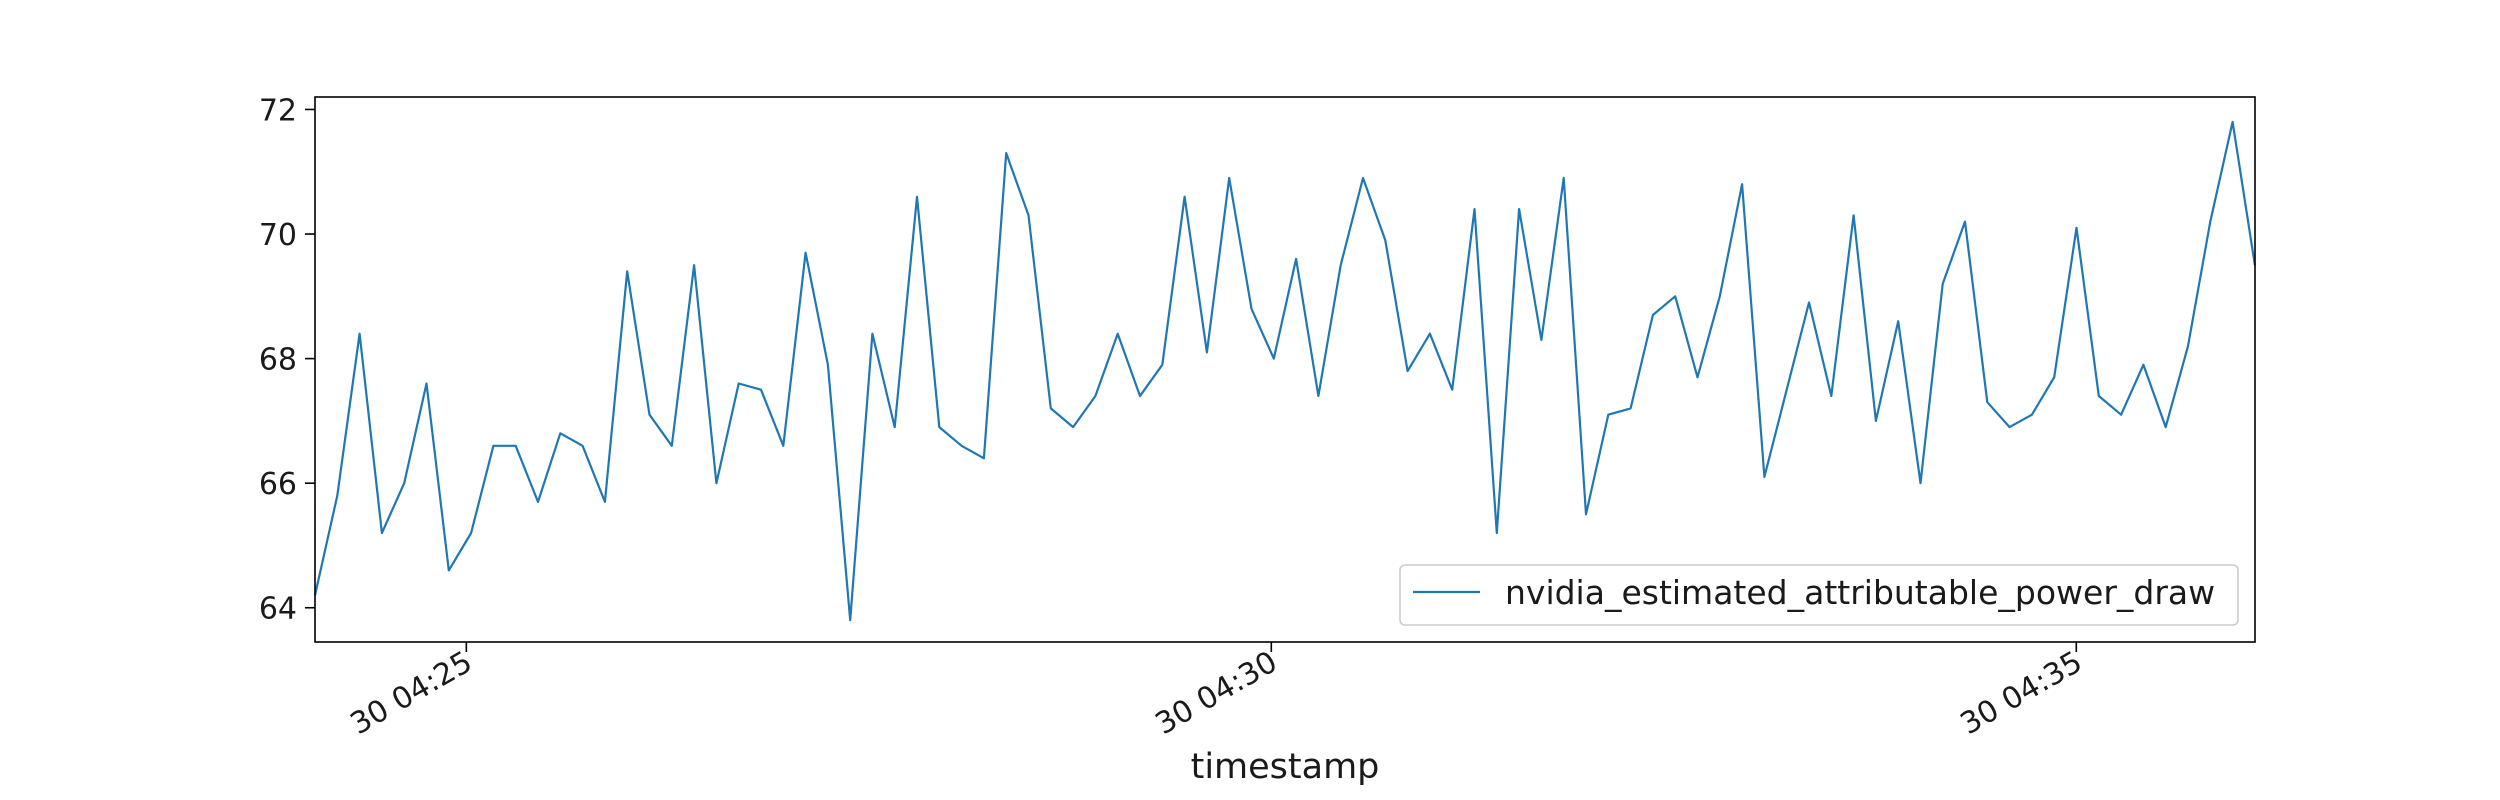  Describe the element at coordinates (278, 110) in the screenshot. I see `y-tick-label: 72` at that location.